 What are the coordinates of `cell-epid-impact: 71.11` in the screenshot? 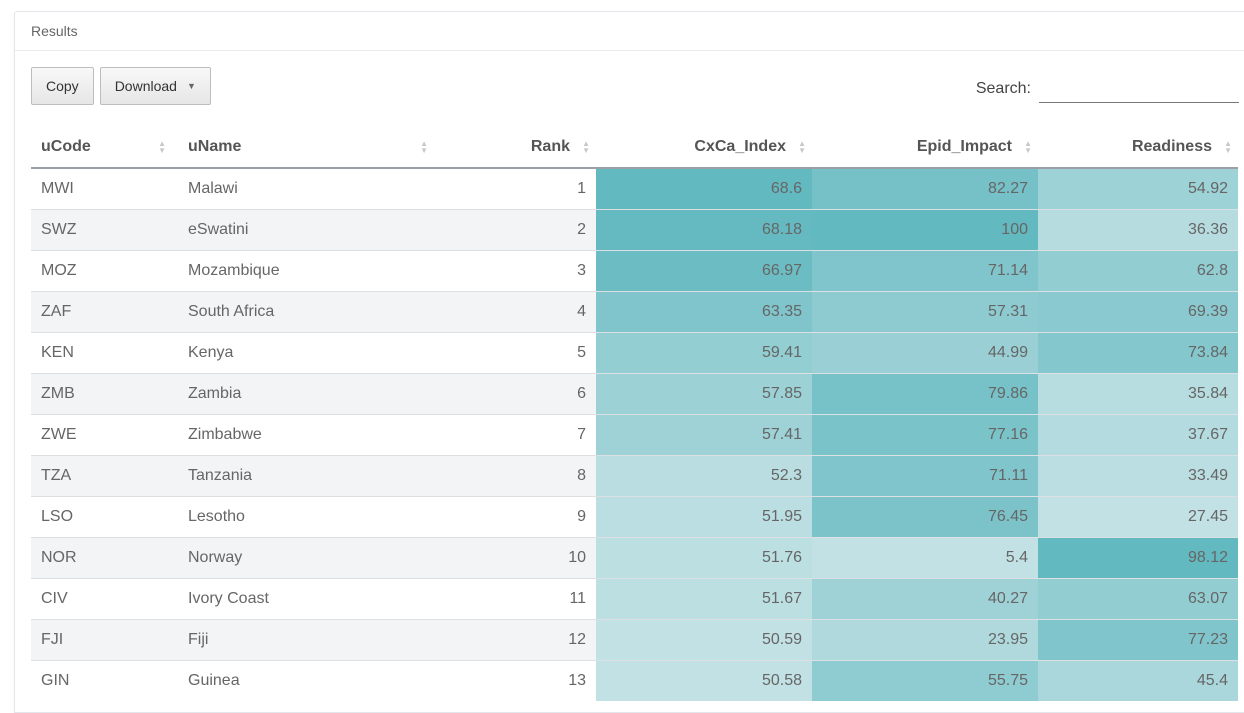 It's located at (925, 476).